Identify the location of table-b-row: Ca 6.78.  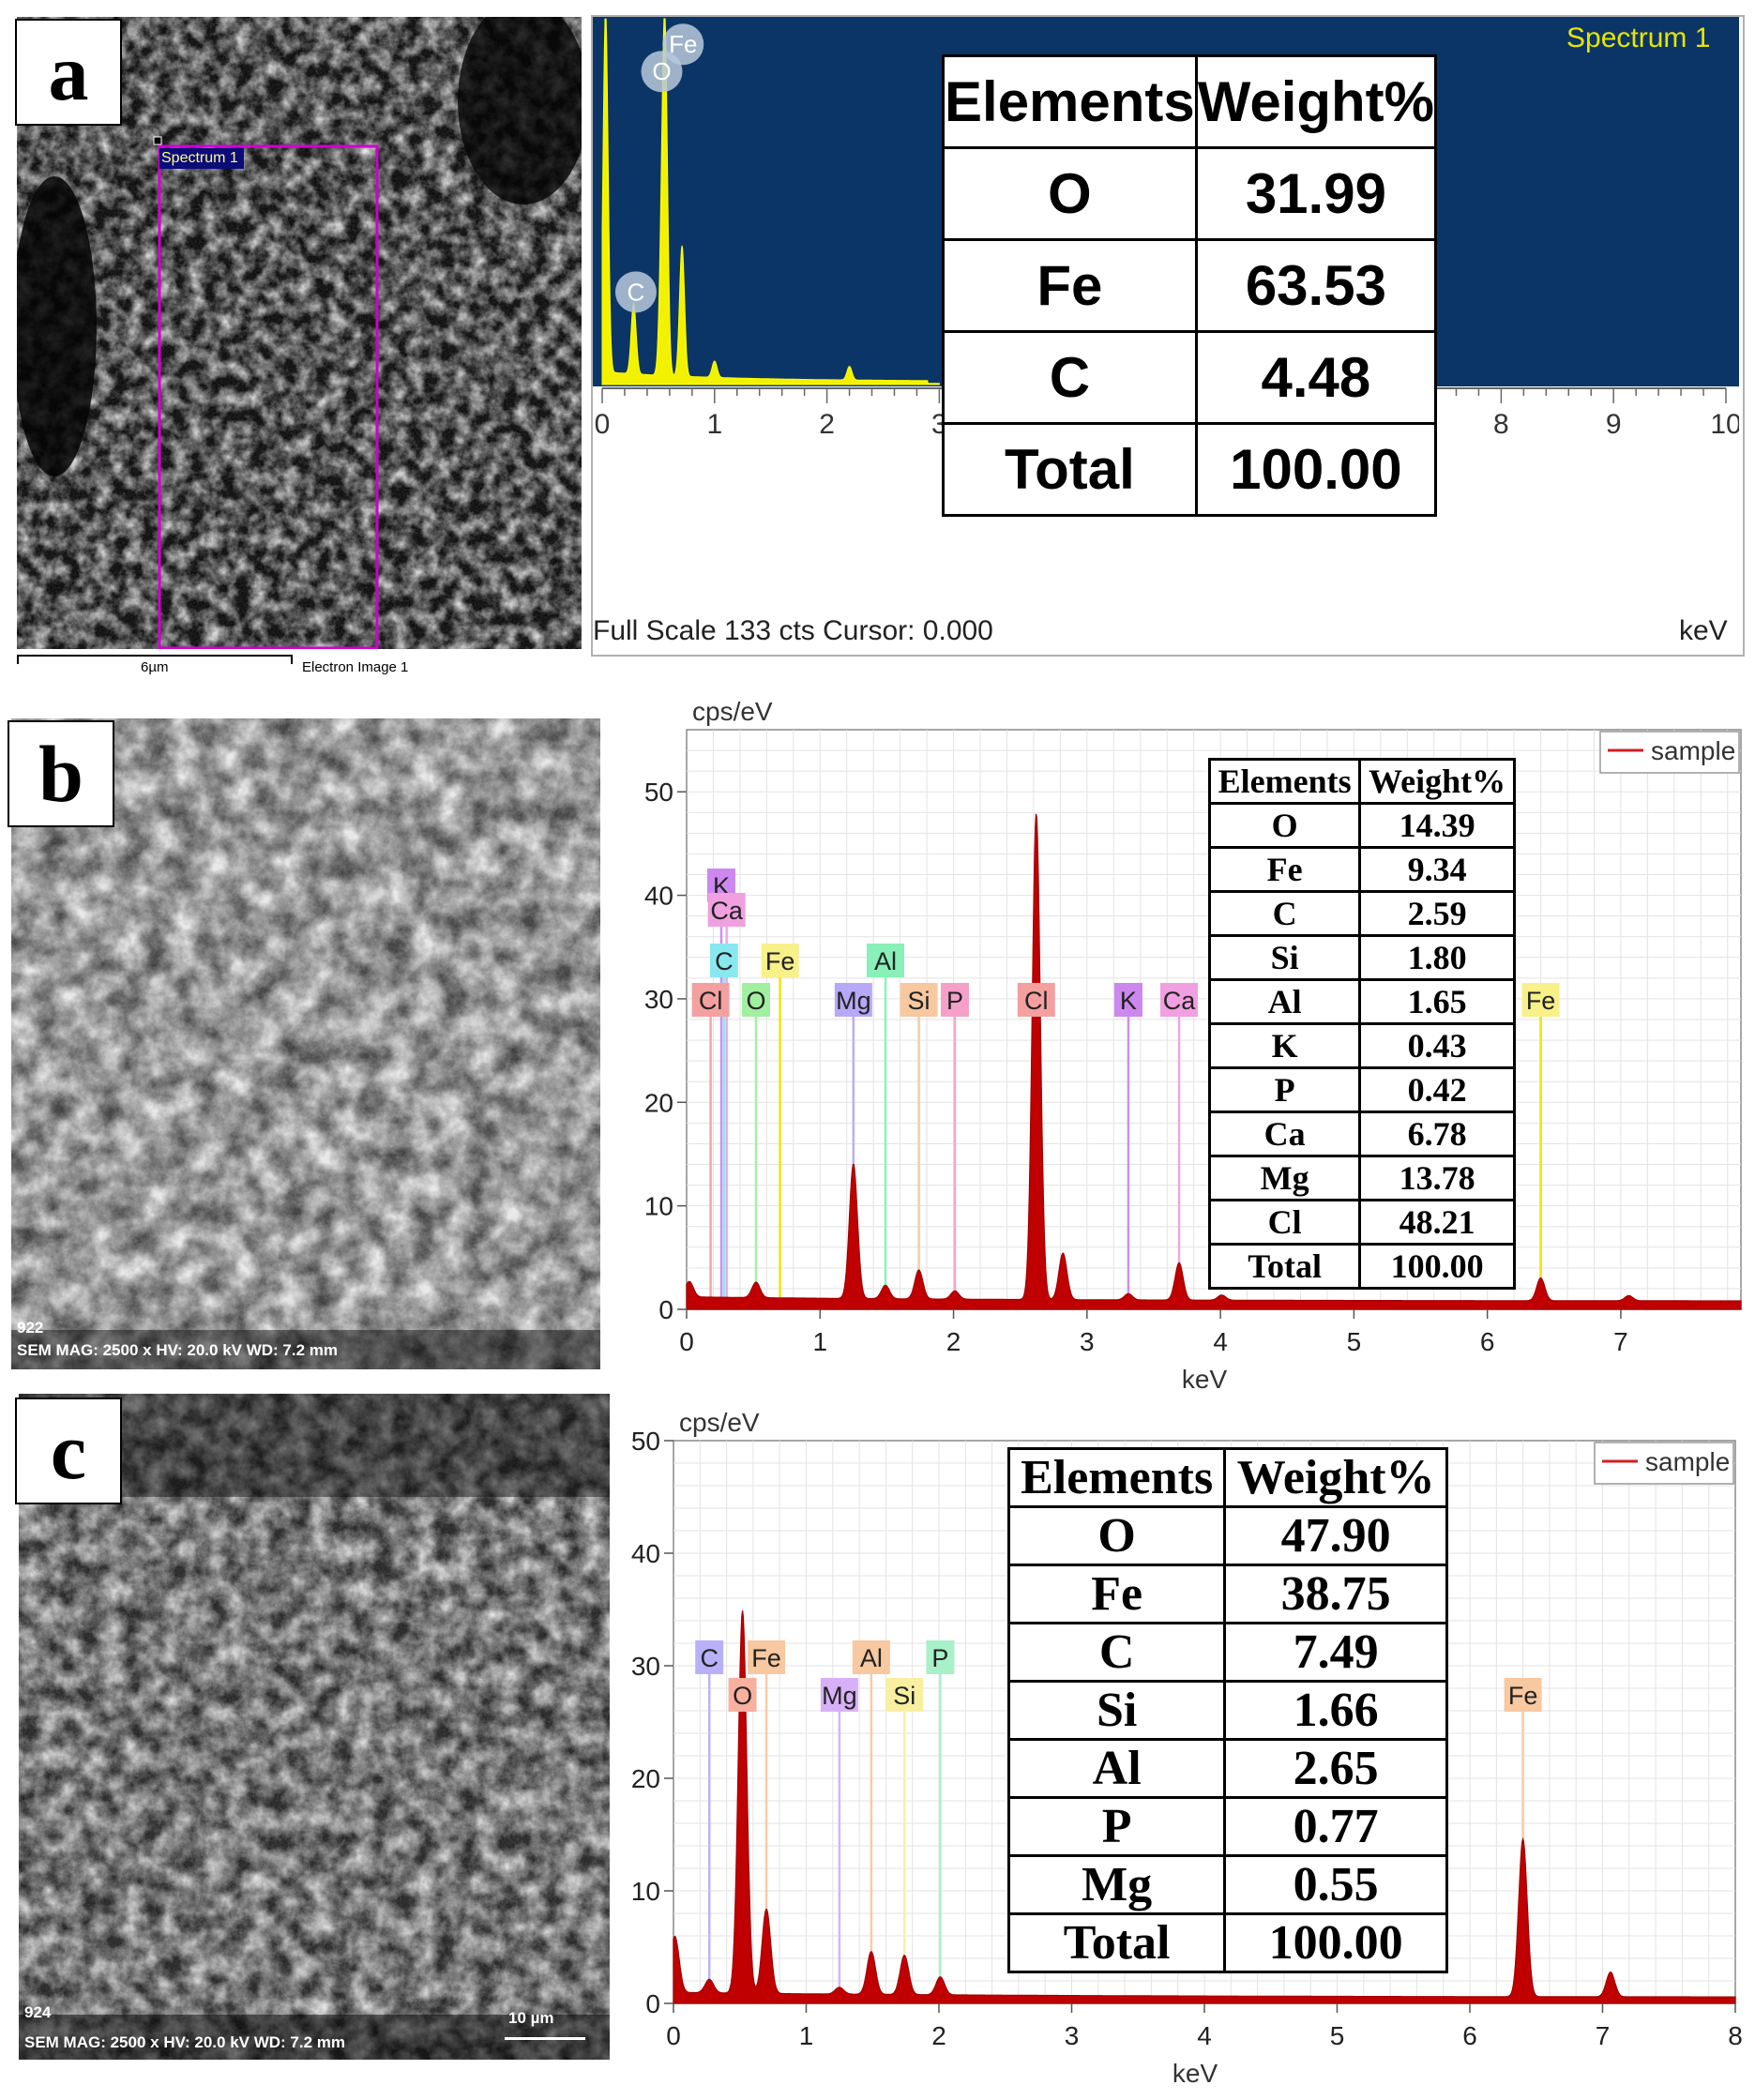
(1362, 1133).